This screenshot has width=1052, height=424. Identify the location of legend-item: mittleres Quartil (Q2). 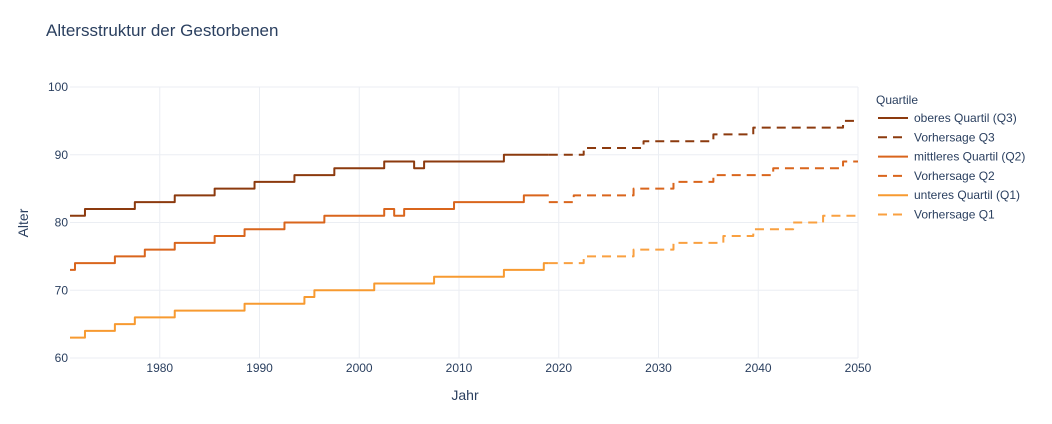
(951, 157).